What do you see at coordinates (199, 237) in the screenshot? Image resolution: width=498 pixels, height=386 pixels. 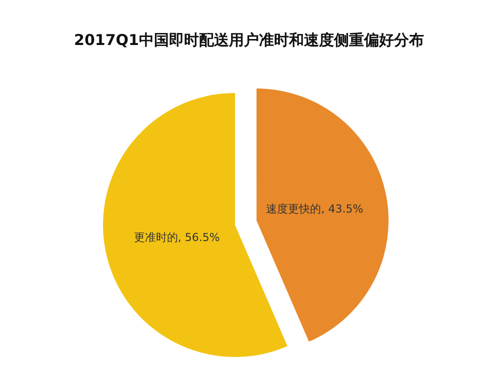 I see `value: , 56.5%` at bounding box center [199, 237].